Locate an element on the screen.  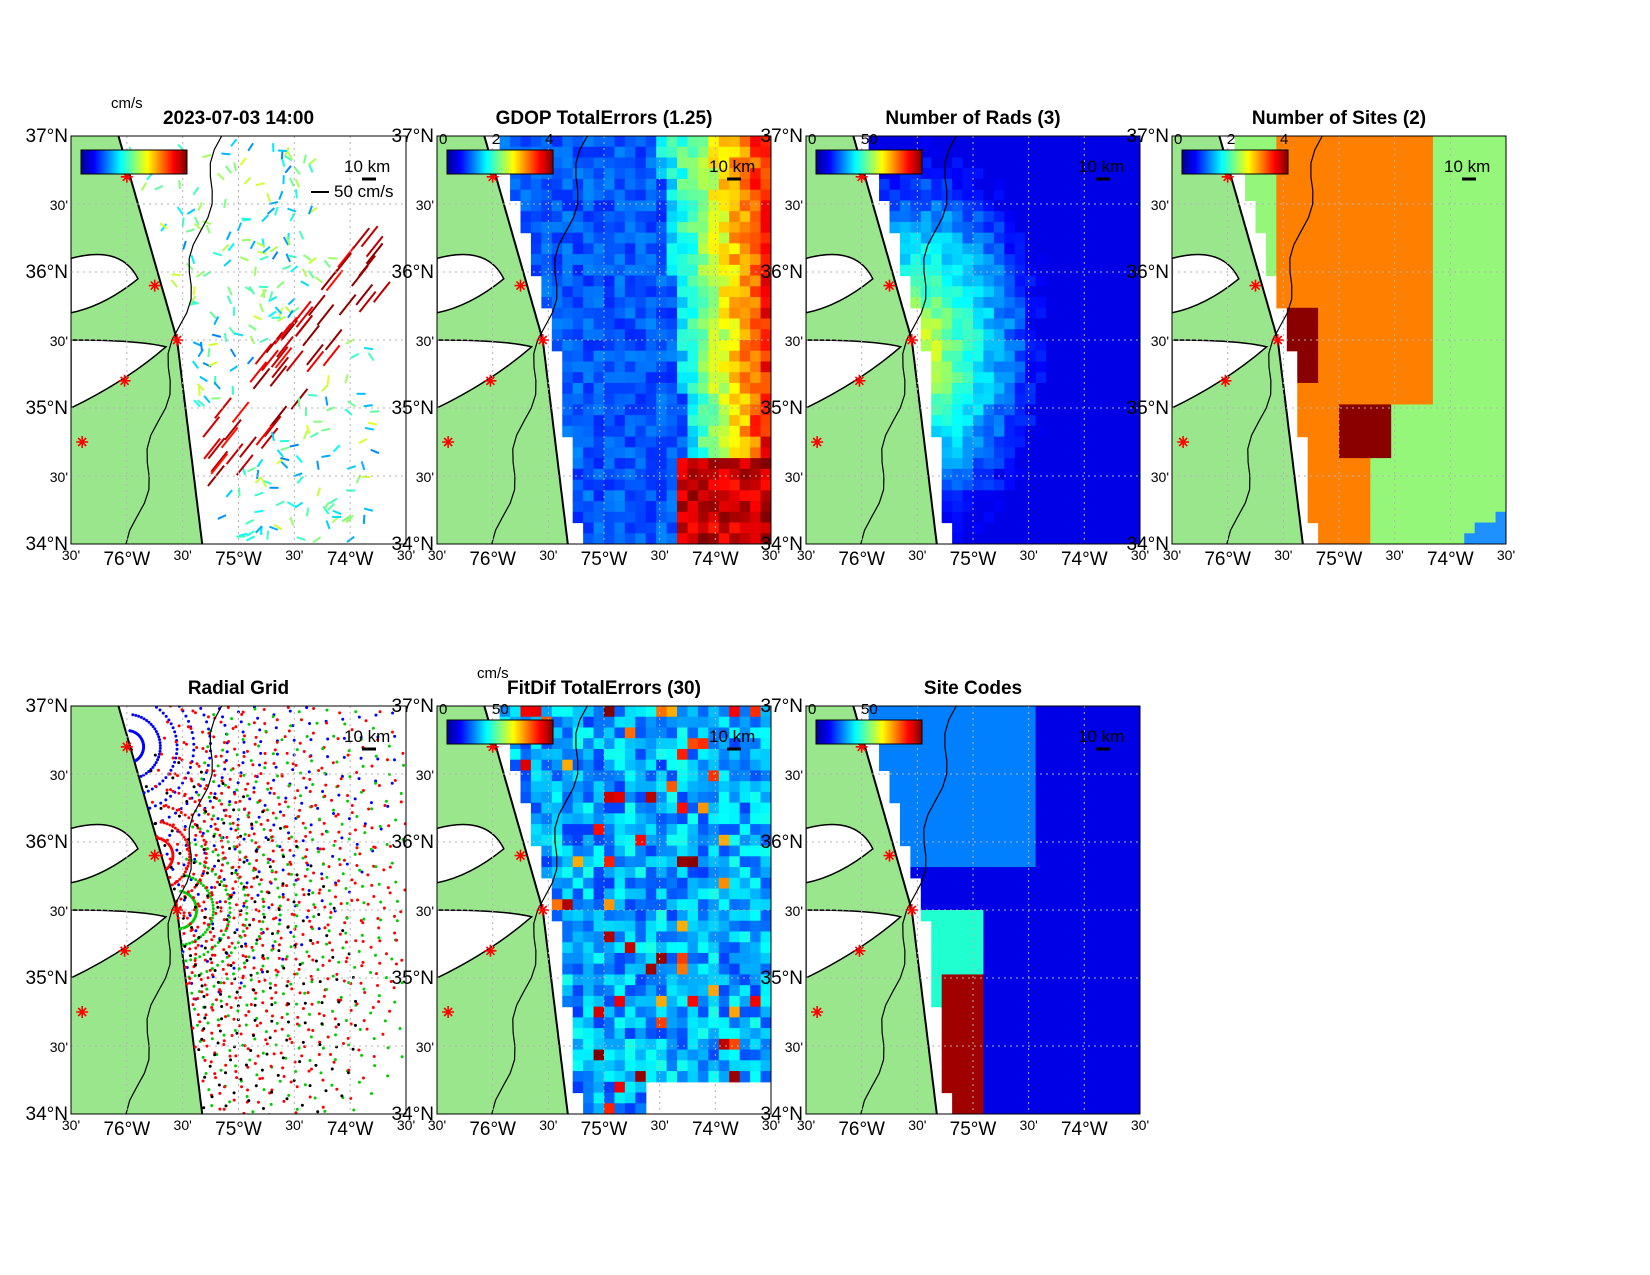
axes-frame is located at coordinates (238, 340).